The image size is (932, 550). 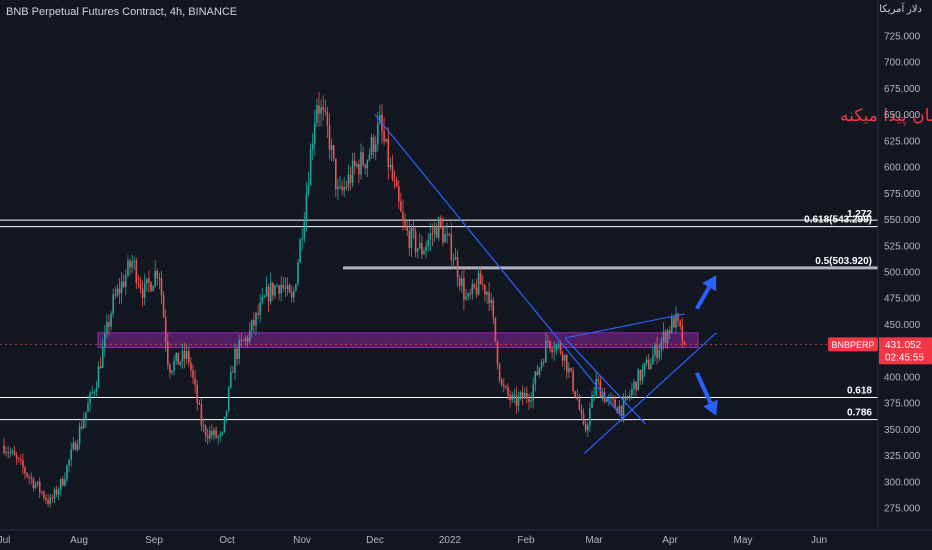 What do you see at coordinates (79, 540) in the screenshot?
I see `x-tick-label: Aug` at bounding box center [79, 540].